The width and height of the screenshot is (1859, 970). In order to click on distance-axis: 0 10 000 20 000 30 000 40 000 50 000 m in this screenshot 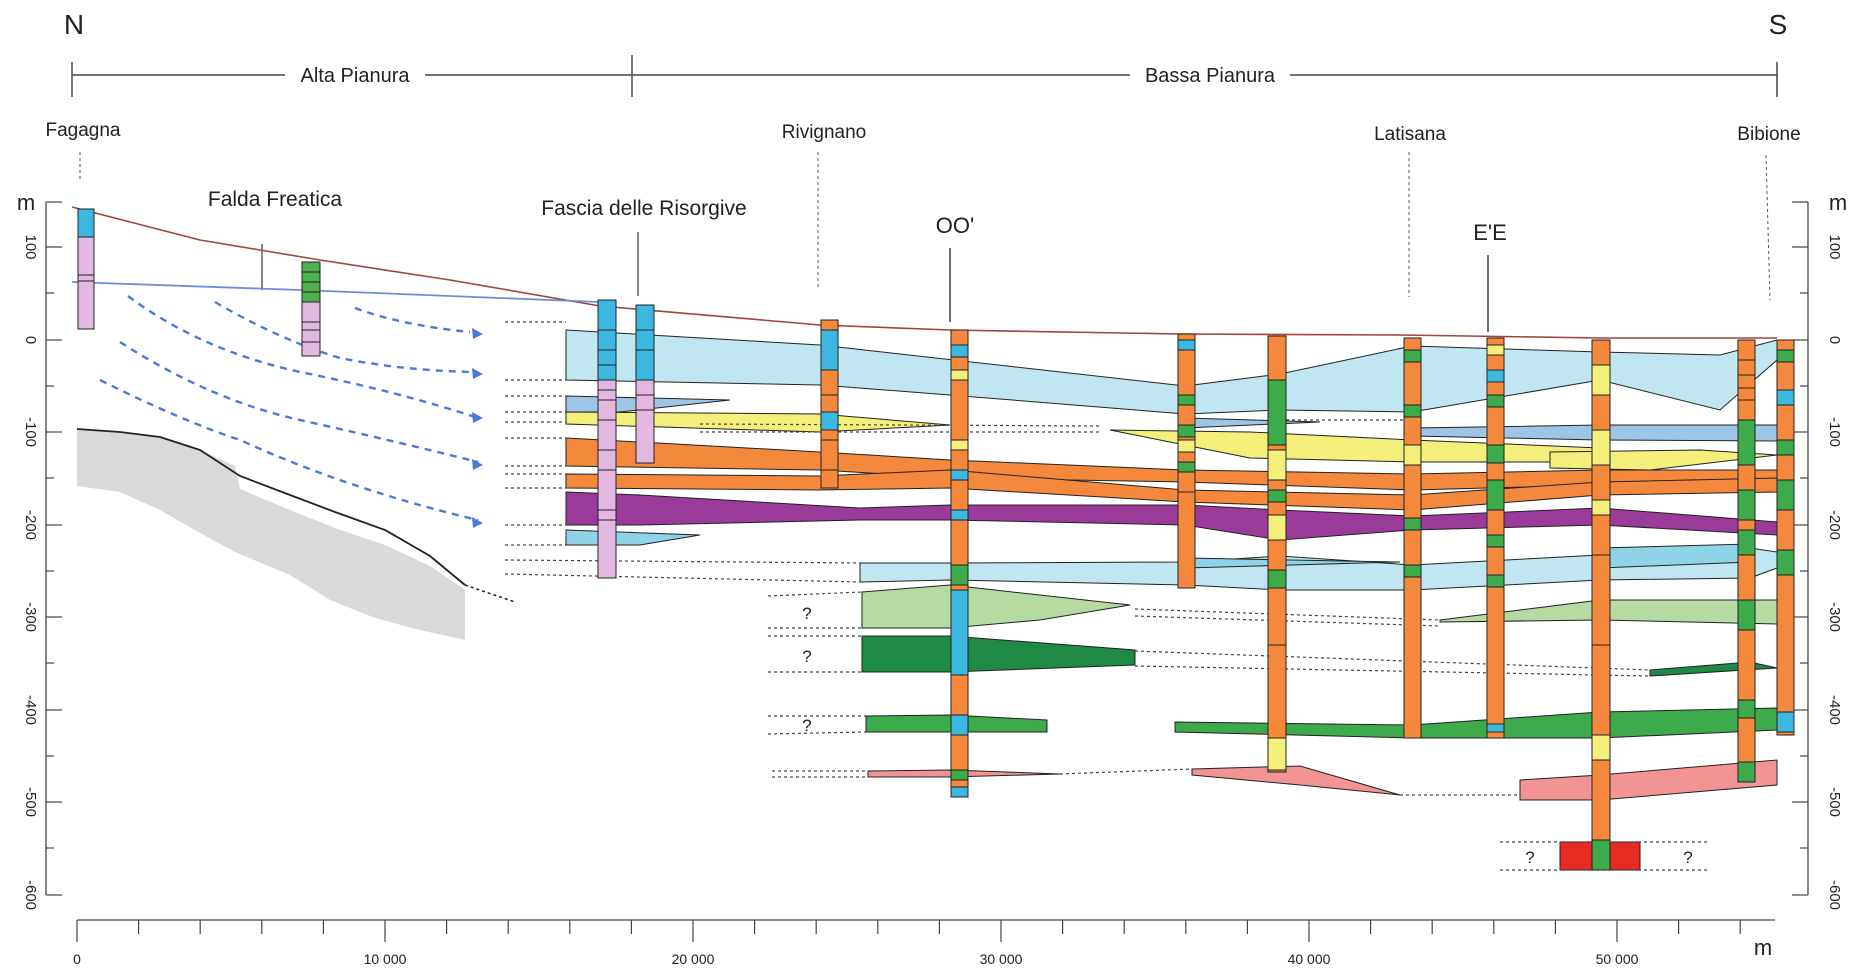, I will do `click(924, 943)`.